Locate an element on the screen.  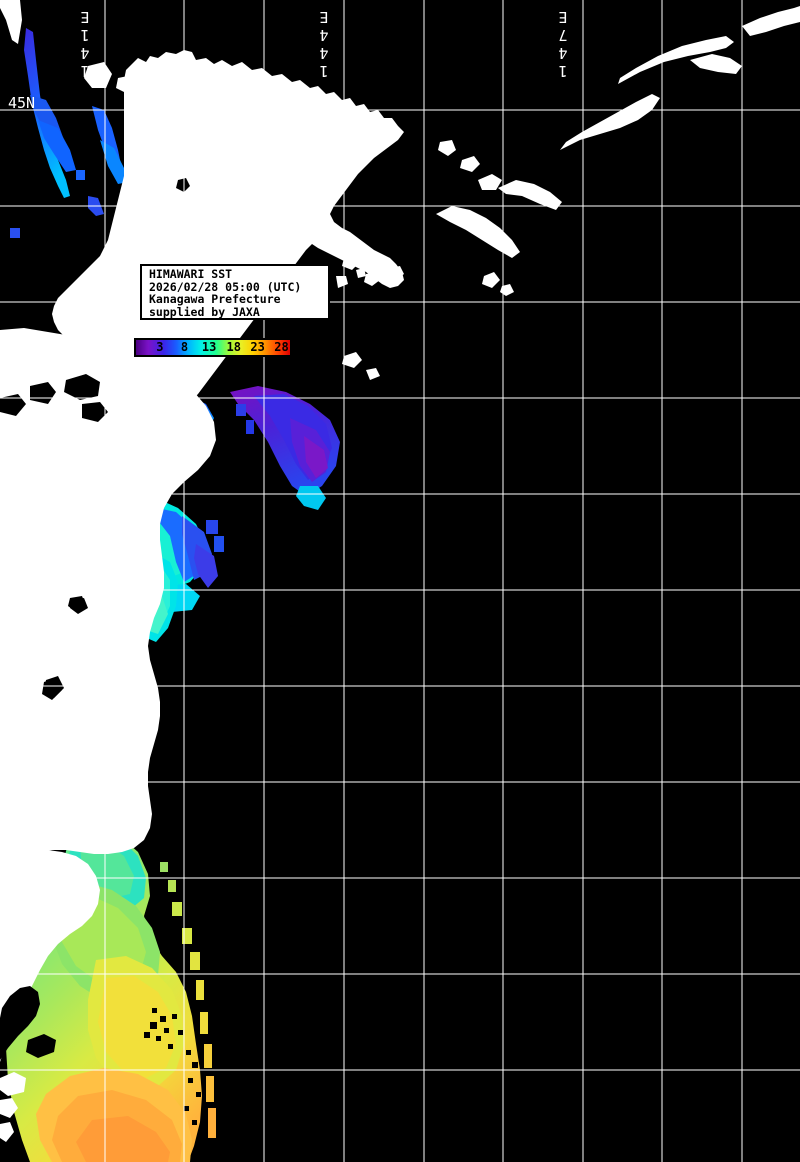
lon-label-144e: 144E is located at coordinates (324, 44).